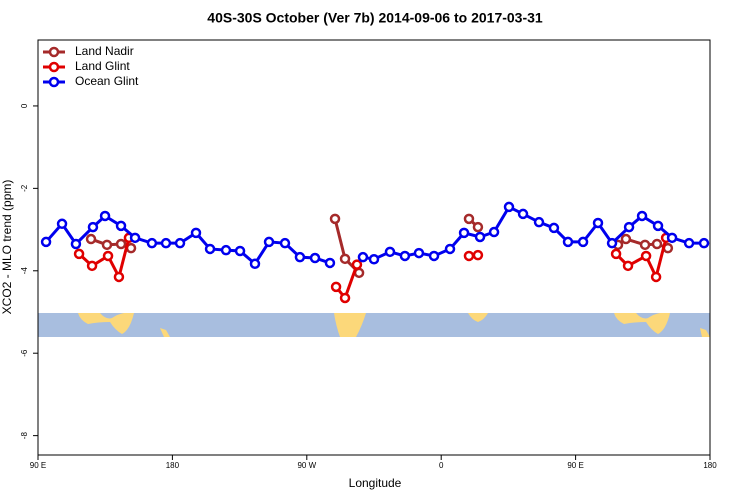 The image size is (750, 500). I want to click on y-tick-label: -4, so click(24, 271).